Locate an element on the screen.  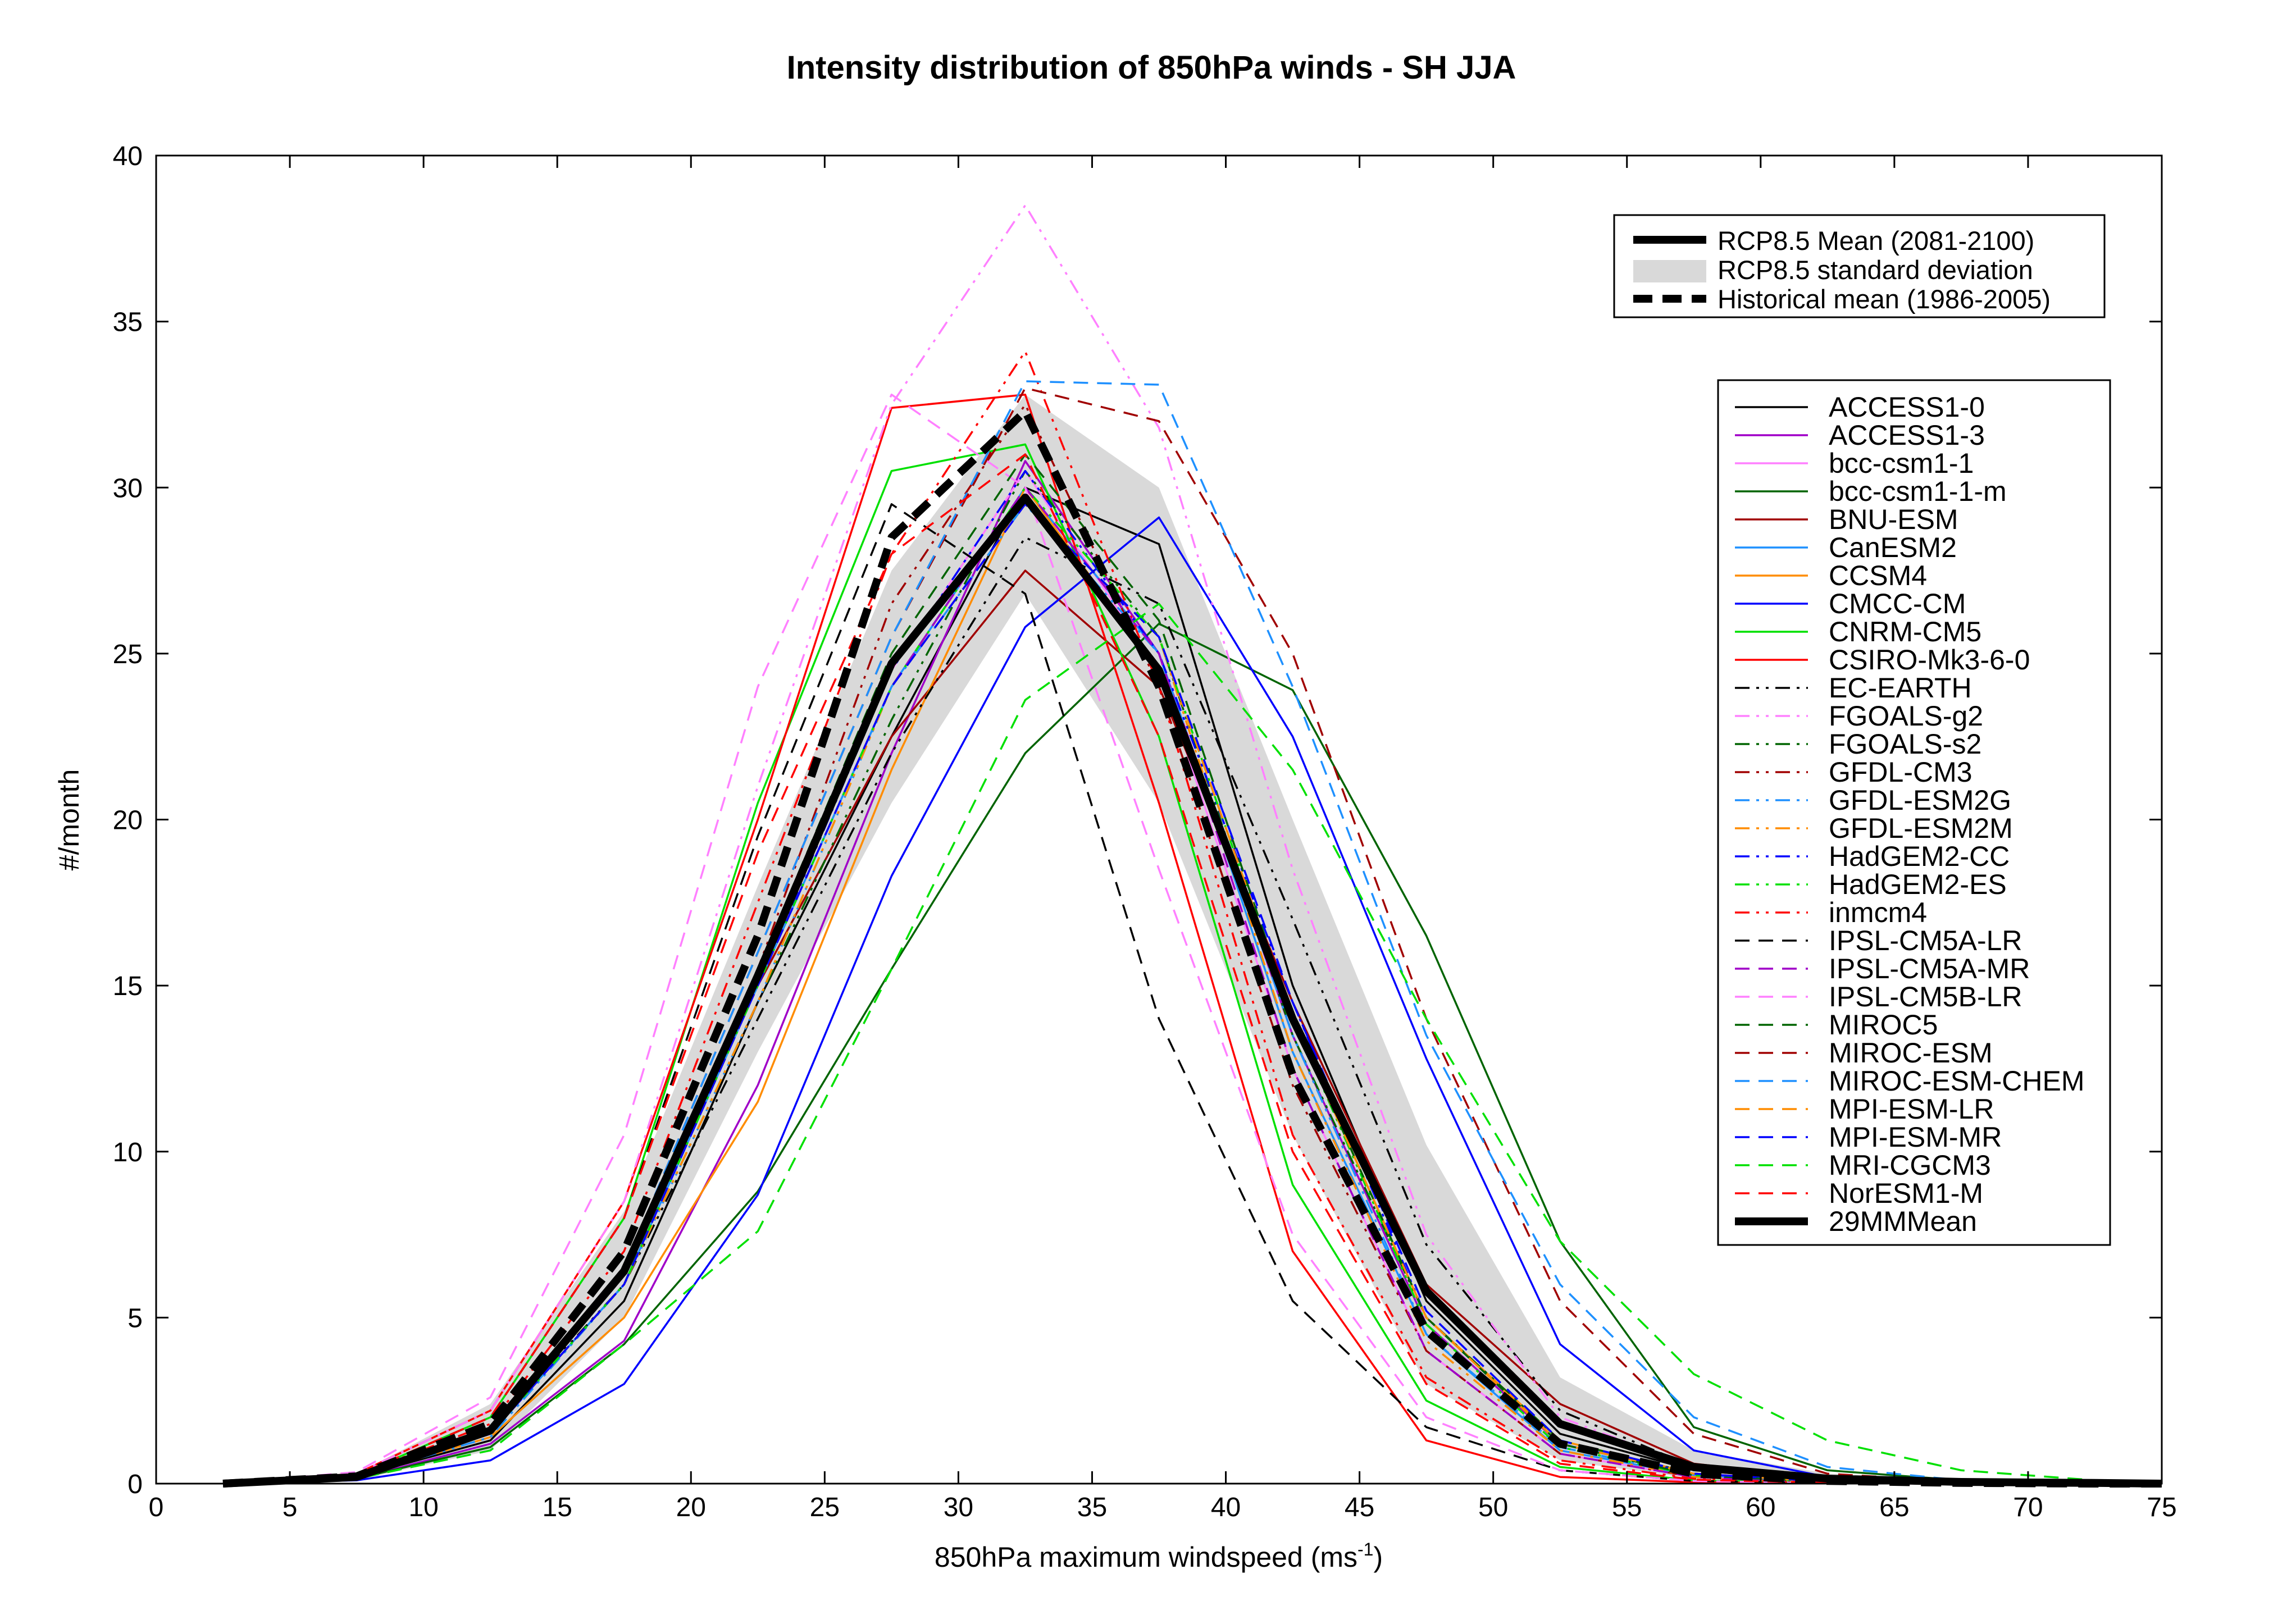
legend-label-gfdl-esm2g: GFDL-ESM2G is located at coordinates (1920, 800).